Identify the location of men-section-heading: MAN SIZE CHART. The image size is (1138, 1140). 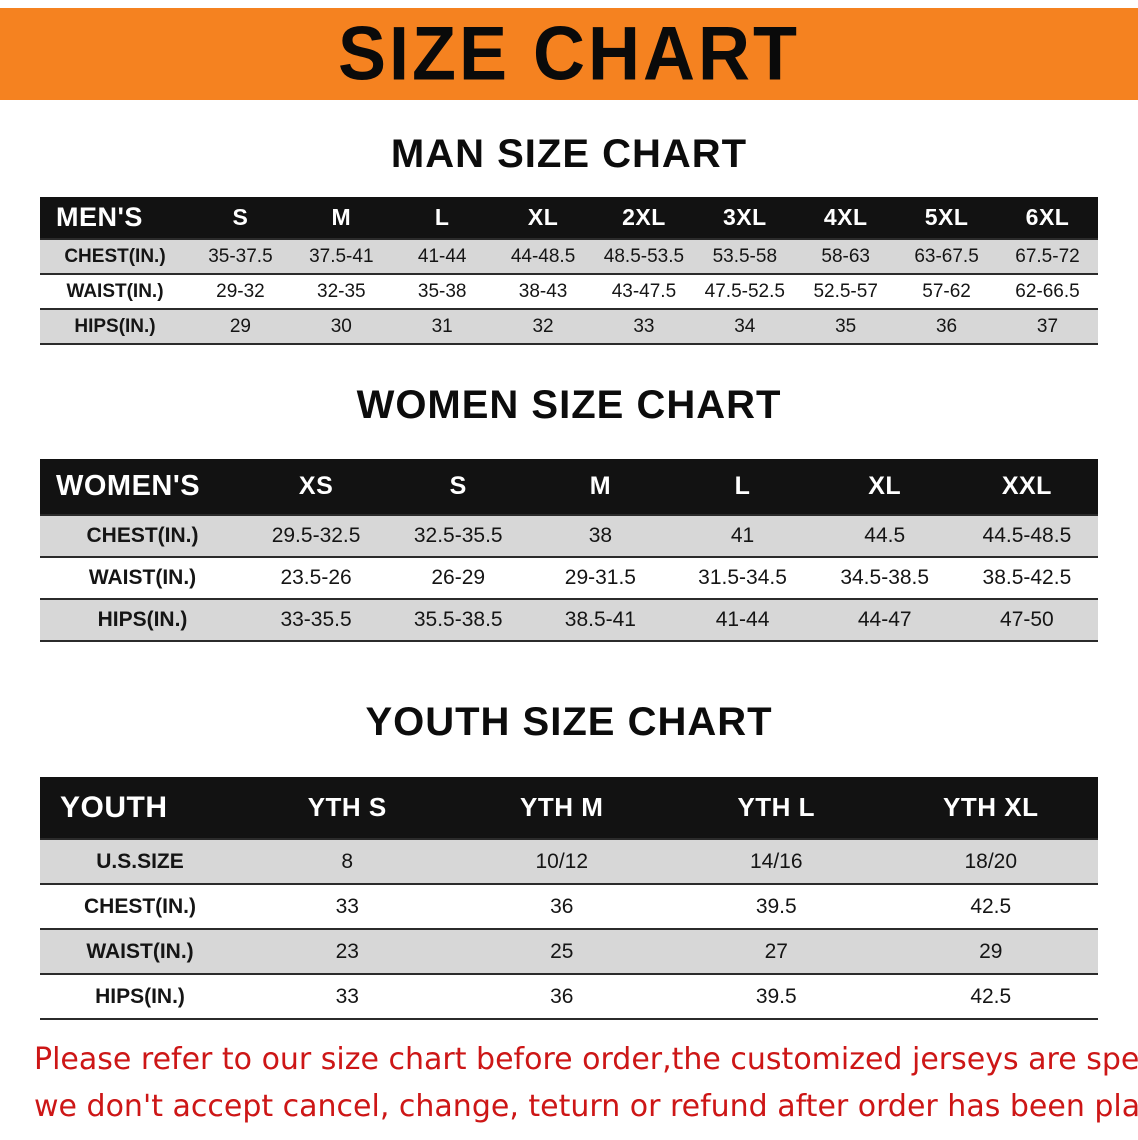
(569, 154).